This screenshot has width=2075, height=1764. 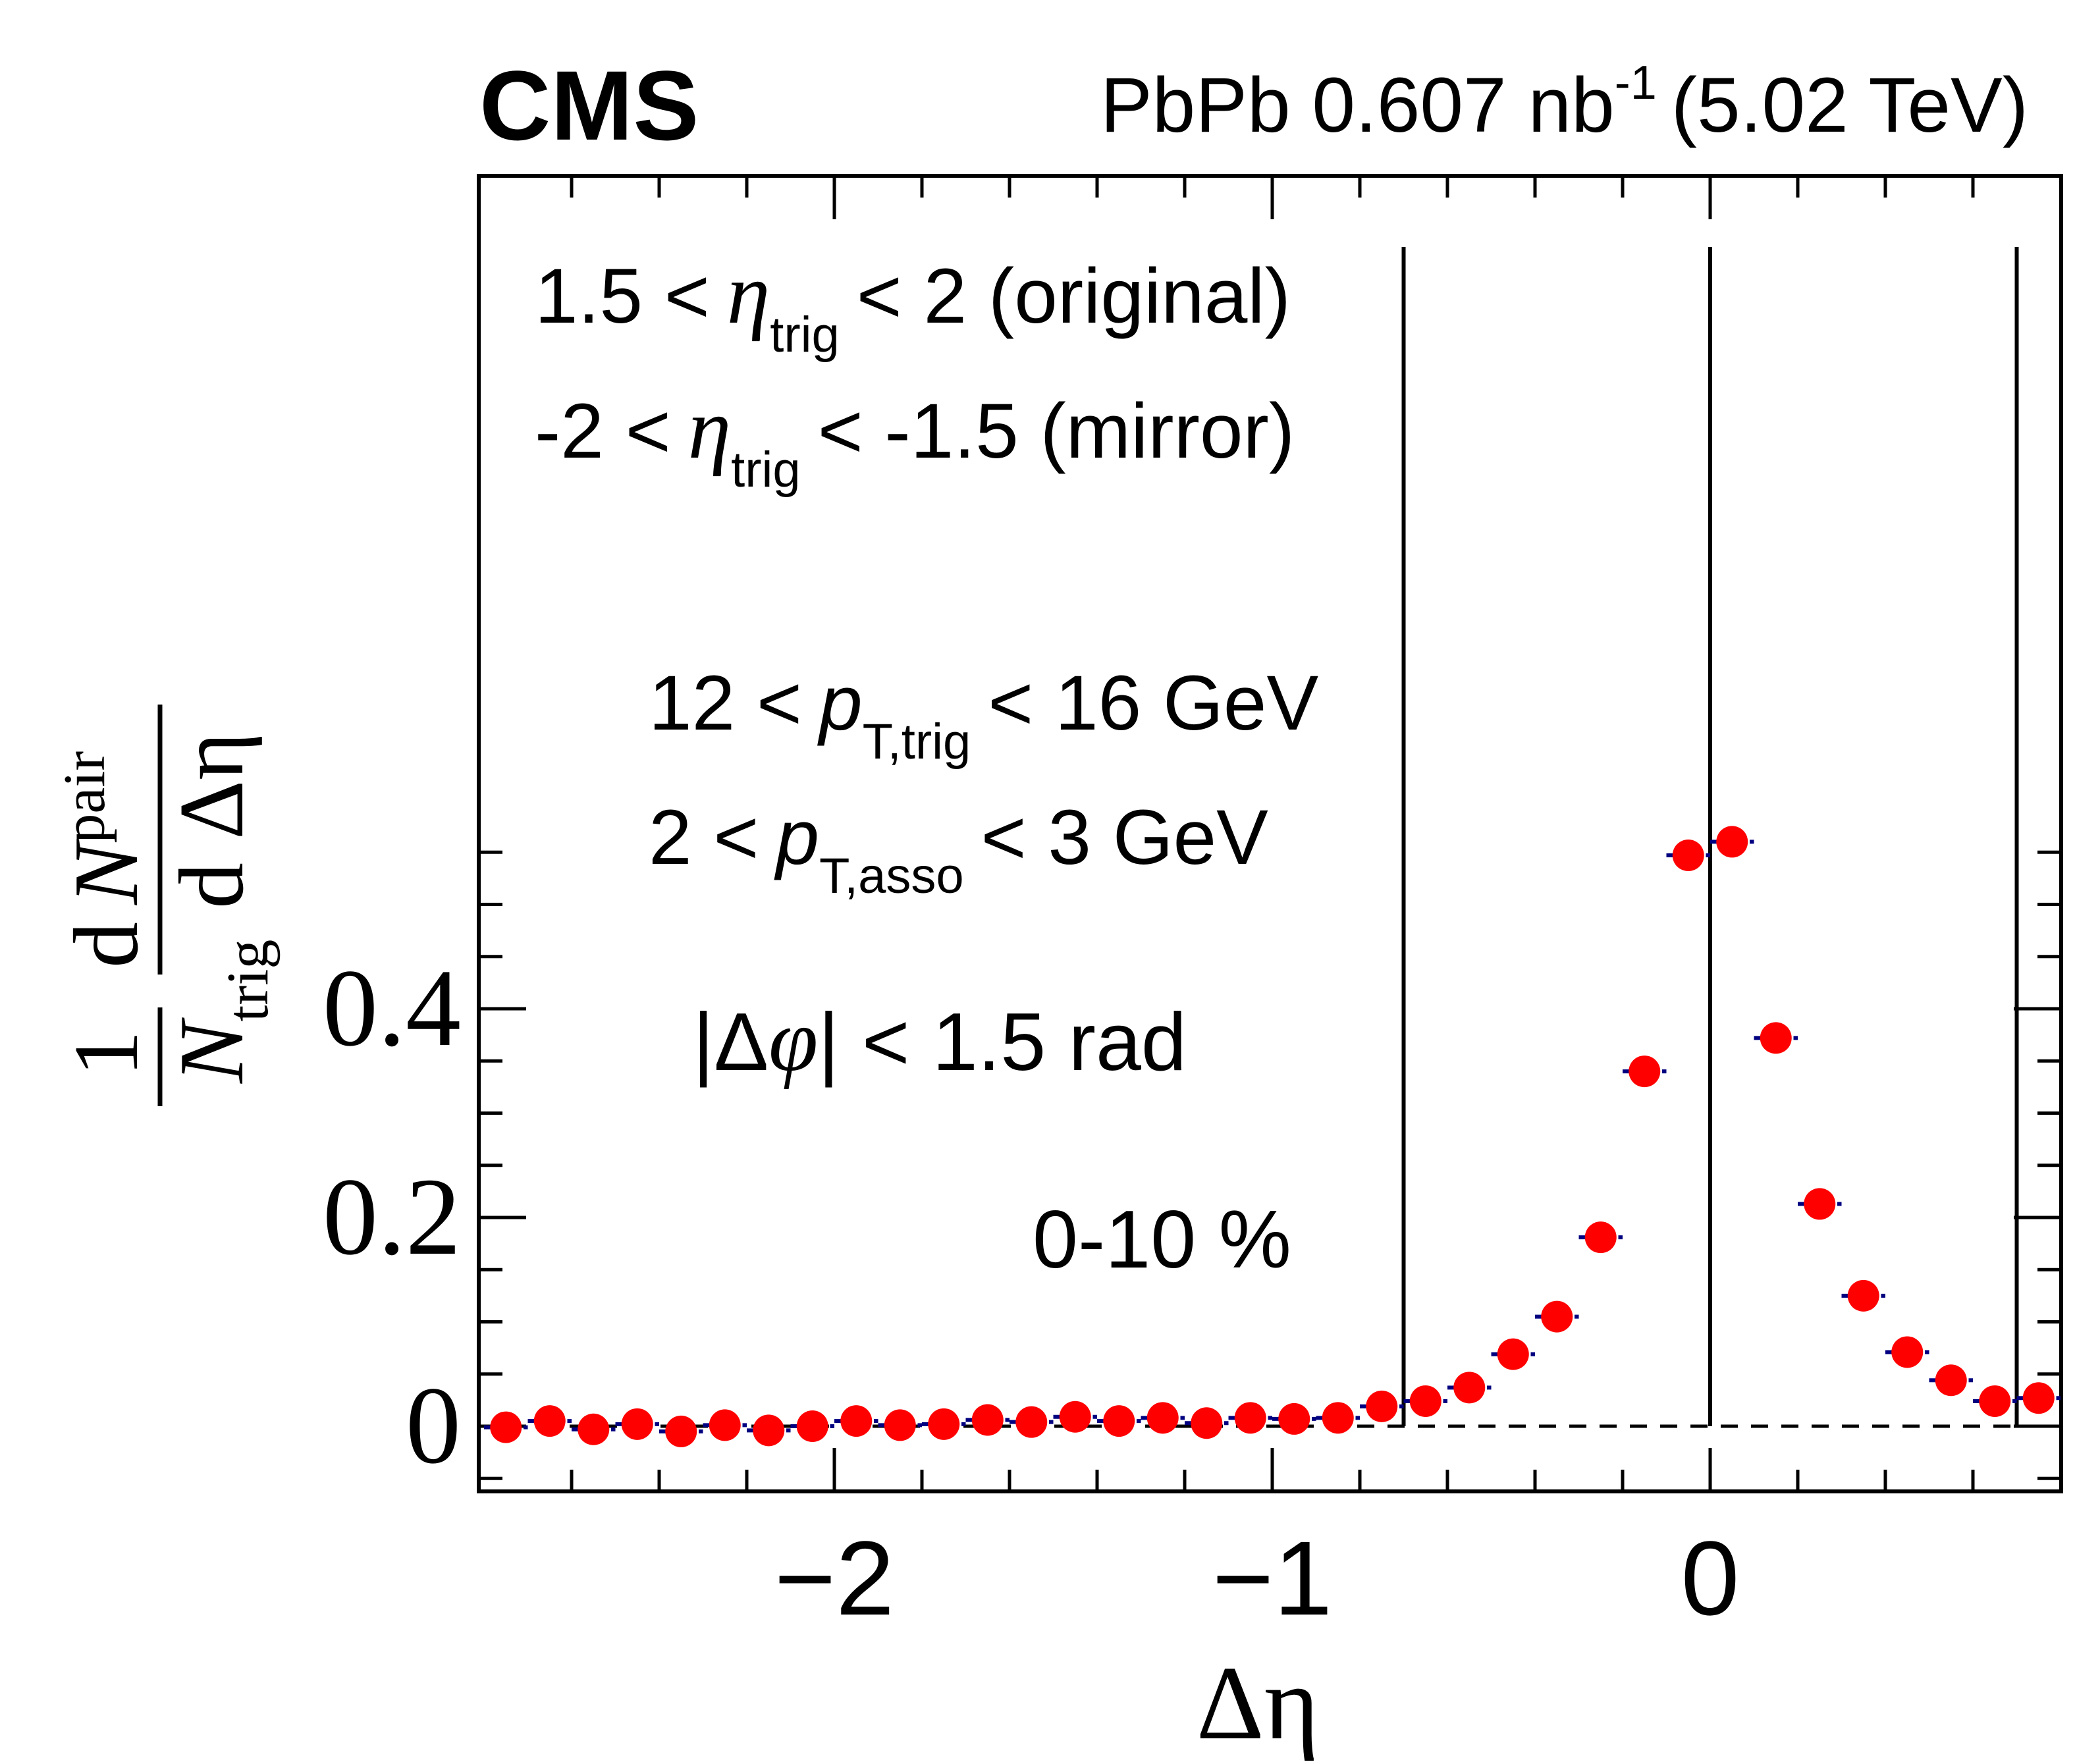 What do you see at coordinates (1710, 1578) in the screenshot?
I see `x-tick-label: 0` at bounding box center [1710, 1578].